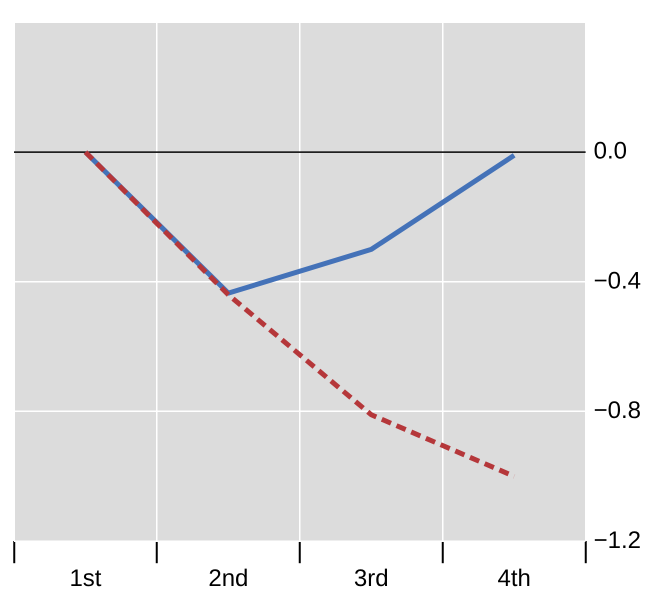  What do you see at coordinates (228, 578) in the screenshot?
I see `x-tick-label: 2nd` at bounding box center [228, 578].